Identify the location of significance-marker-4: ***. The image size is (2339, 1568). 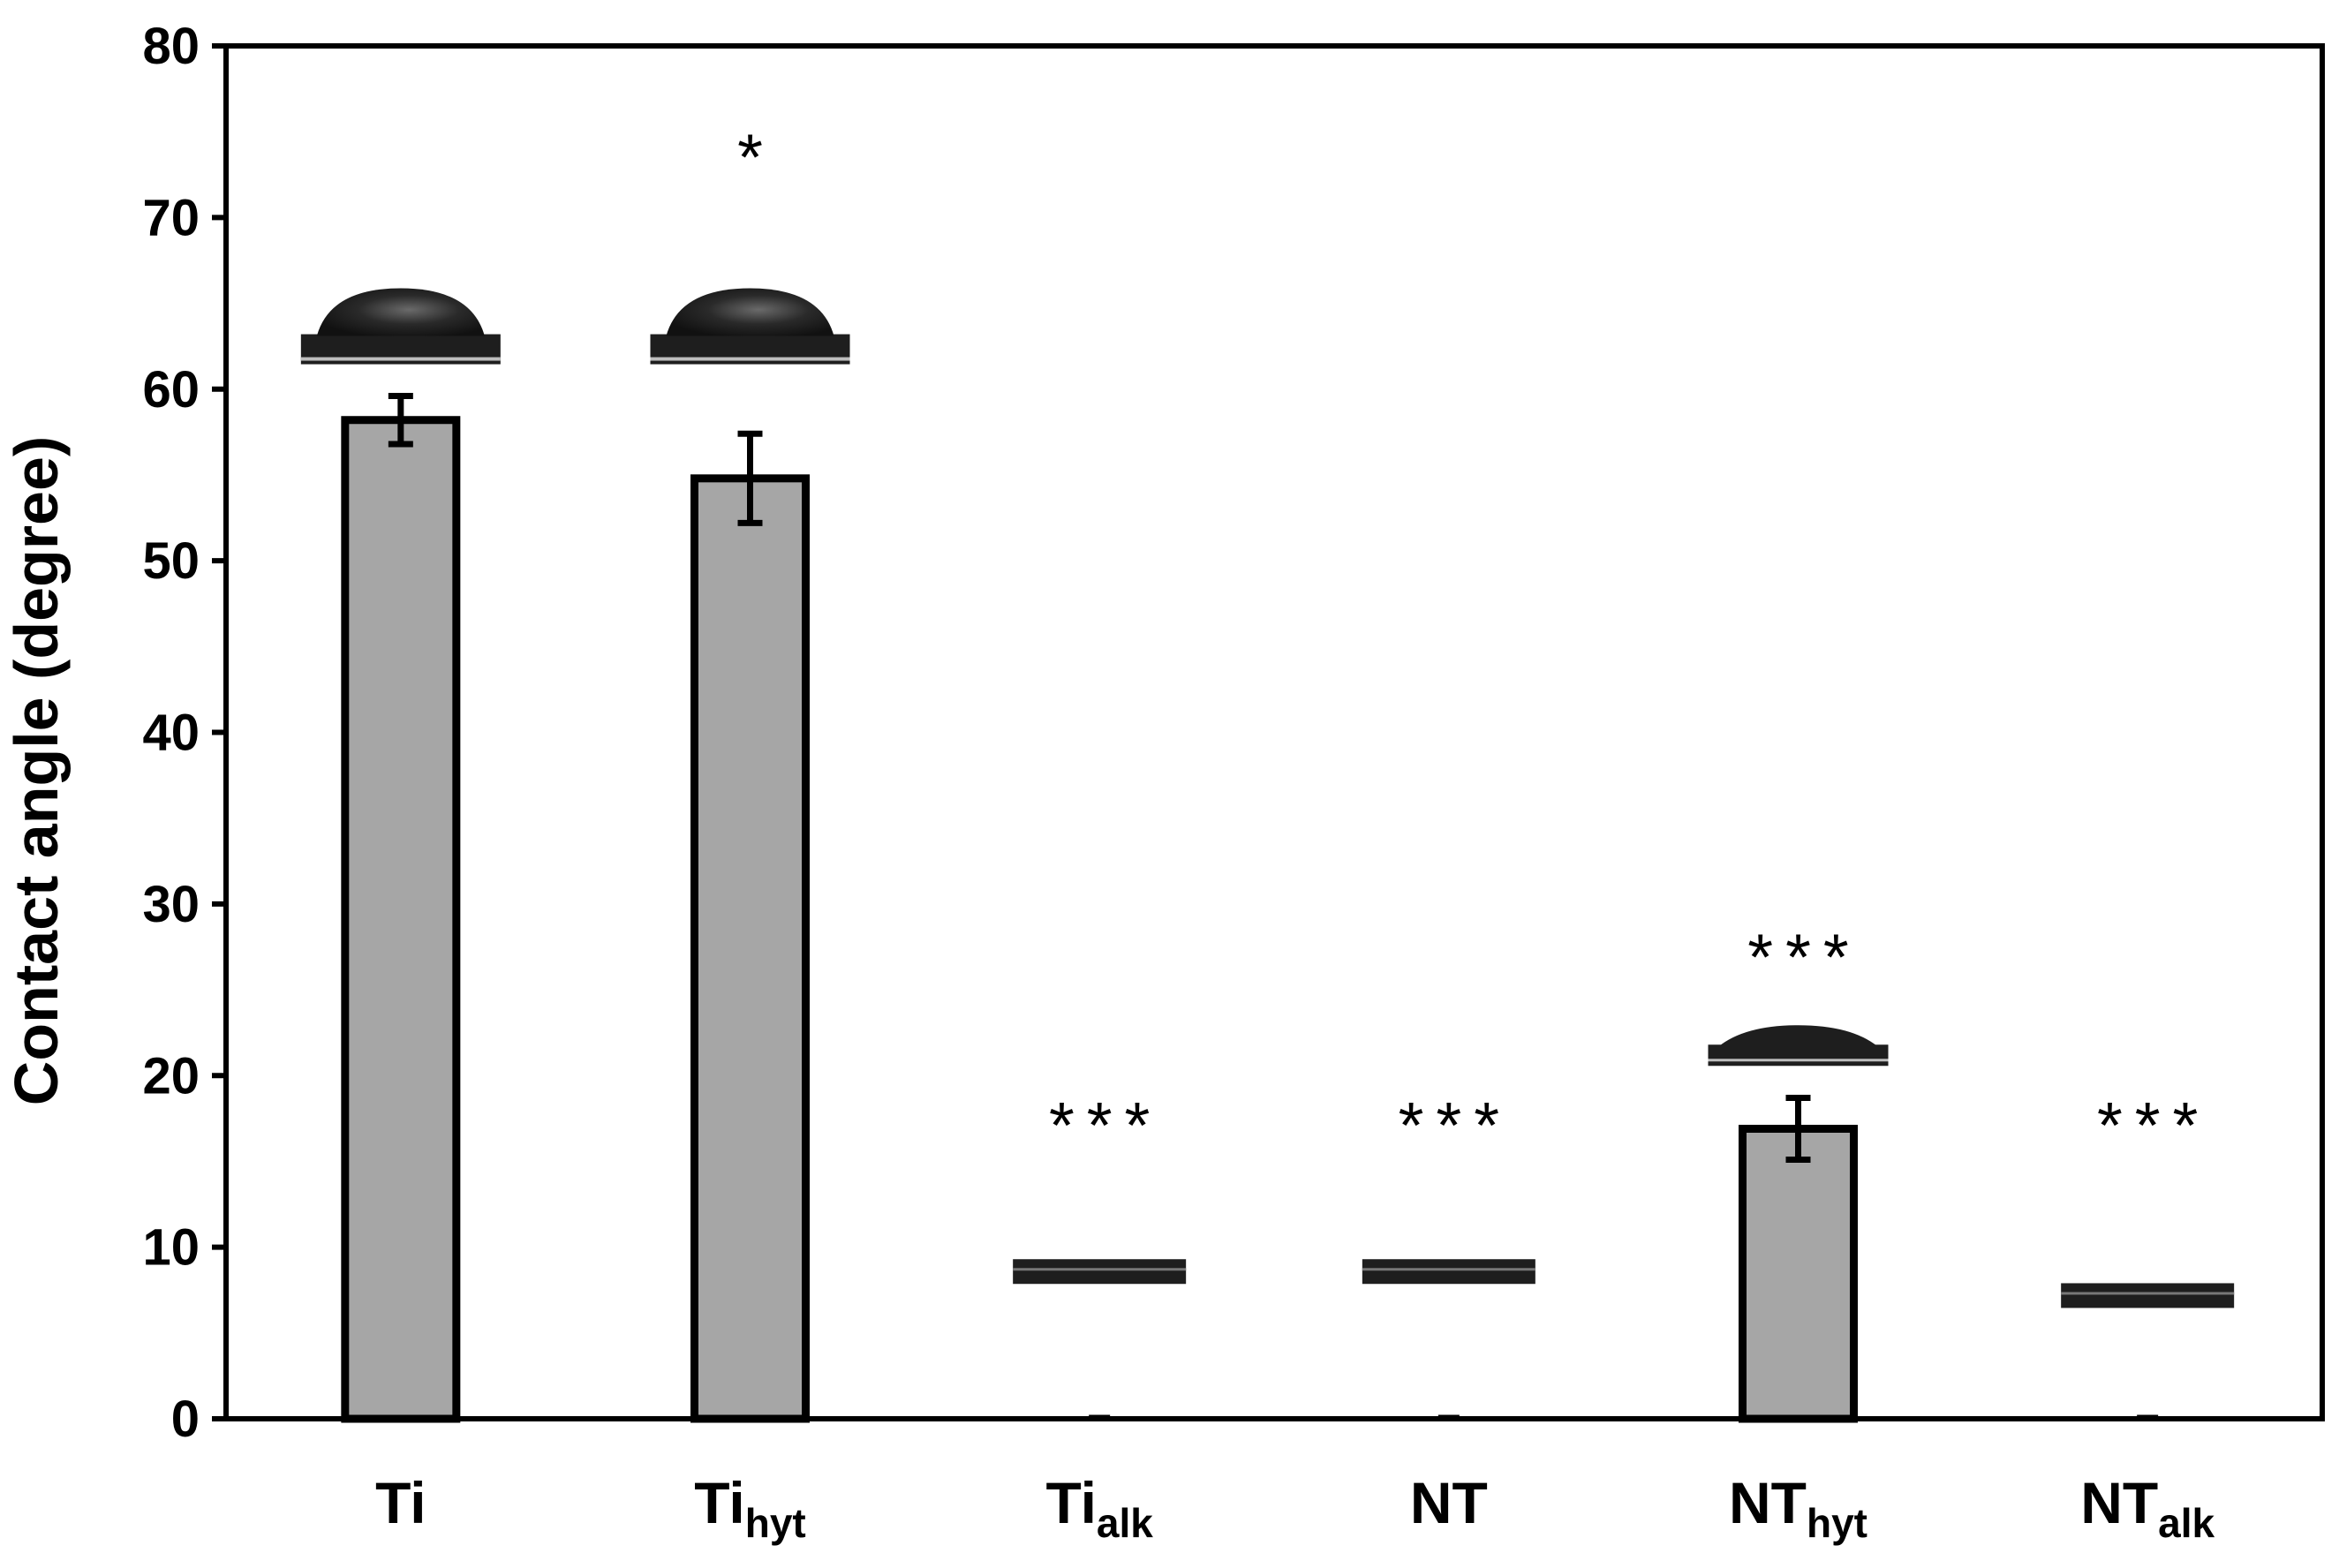
(1803, 956).